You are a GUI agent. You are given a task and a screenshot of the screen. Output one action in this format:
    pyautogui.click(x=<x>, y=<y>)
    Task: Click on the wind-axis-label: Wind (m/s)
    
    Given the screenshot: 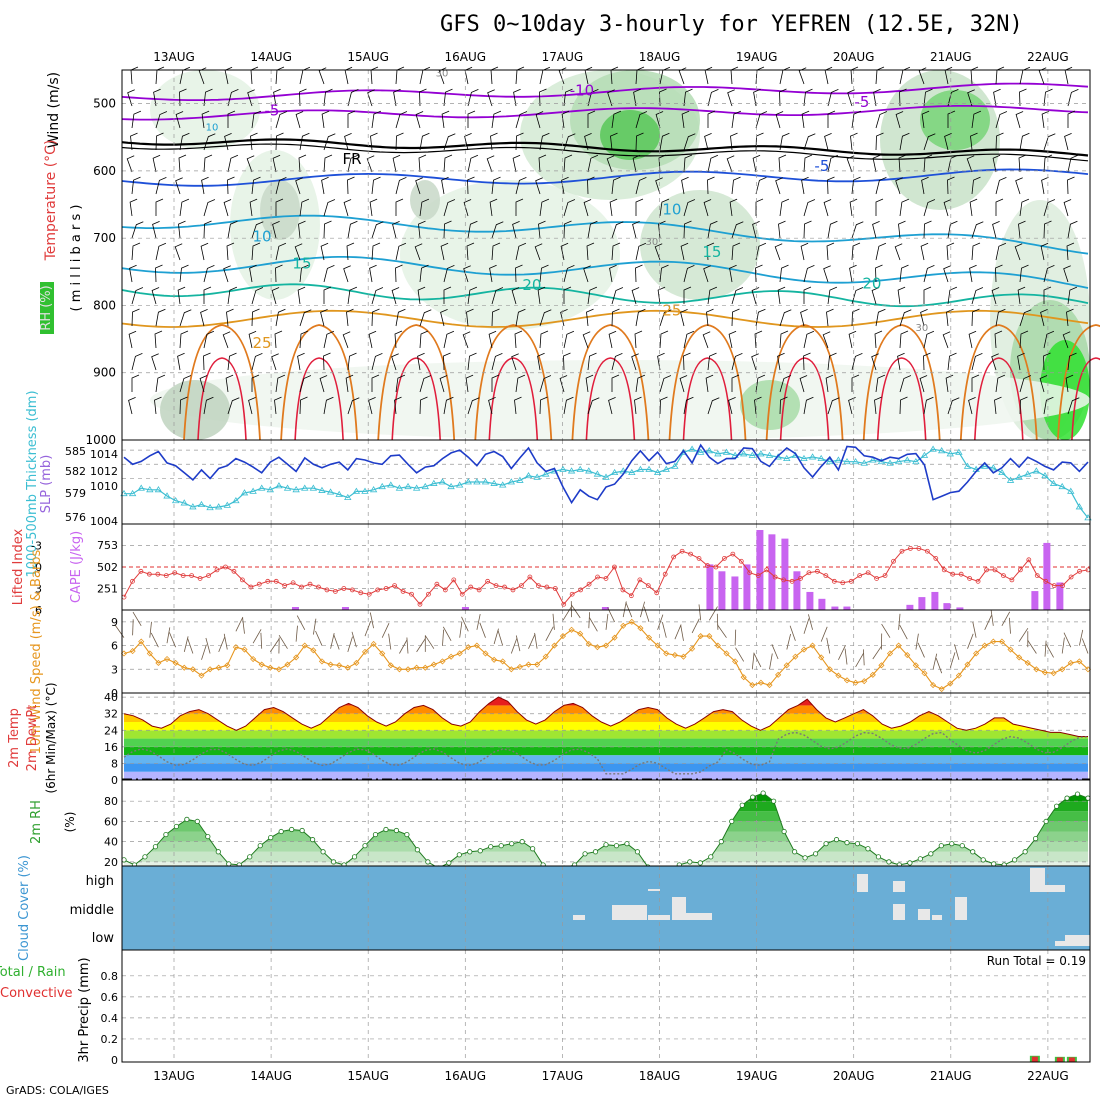 What is the action you would take?
    pyautogui.click(x=54, y=110)
    